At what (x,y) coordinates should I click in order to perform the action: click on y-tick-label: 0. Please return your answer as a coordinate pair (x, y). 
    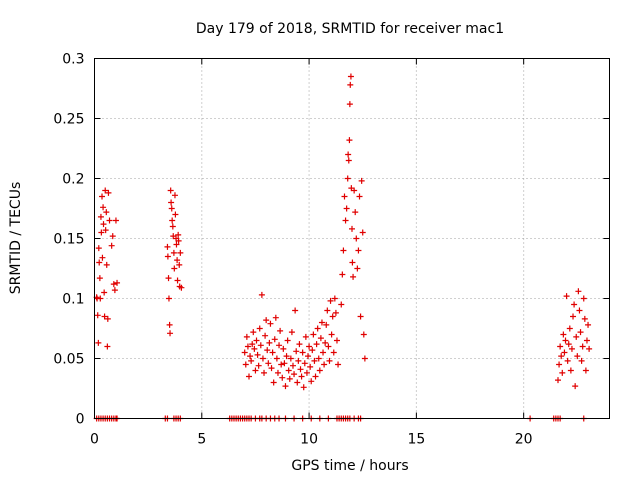
    Looking at the image, I should click on (80, 420).